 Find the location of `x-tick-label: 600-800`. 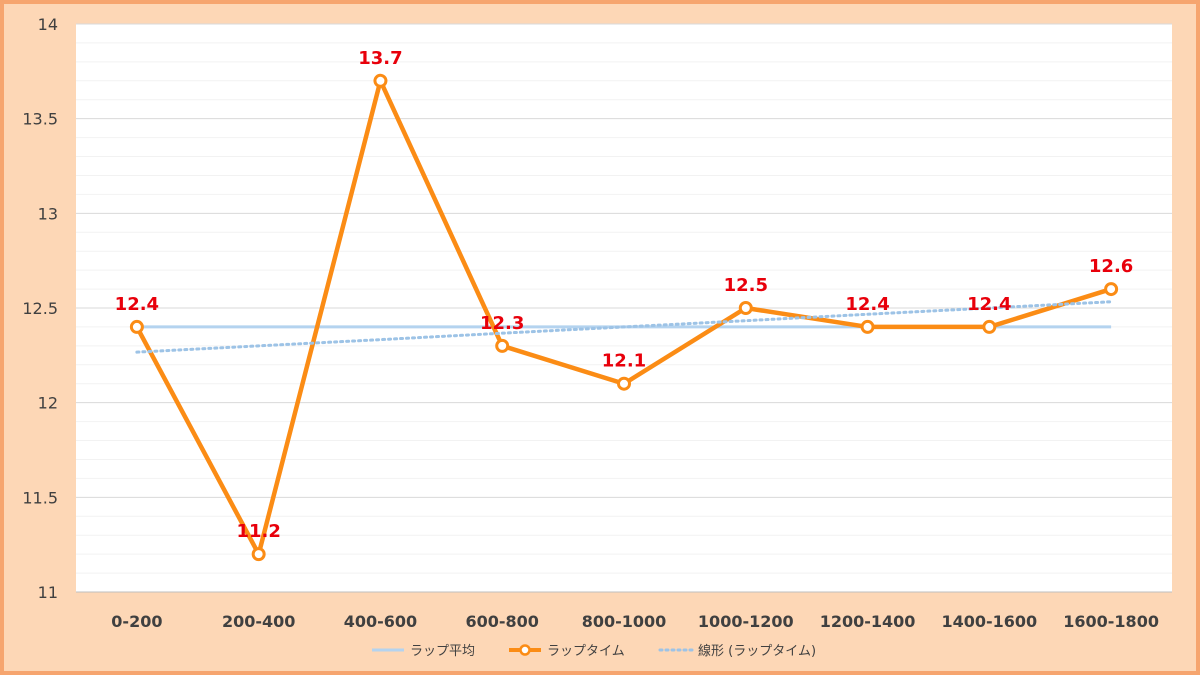

x-tick-label: 600-800 is located at coordinates (502, 621).